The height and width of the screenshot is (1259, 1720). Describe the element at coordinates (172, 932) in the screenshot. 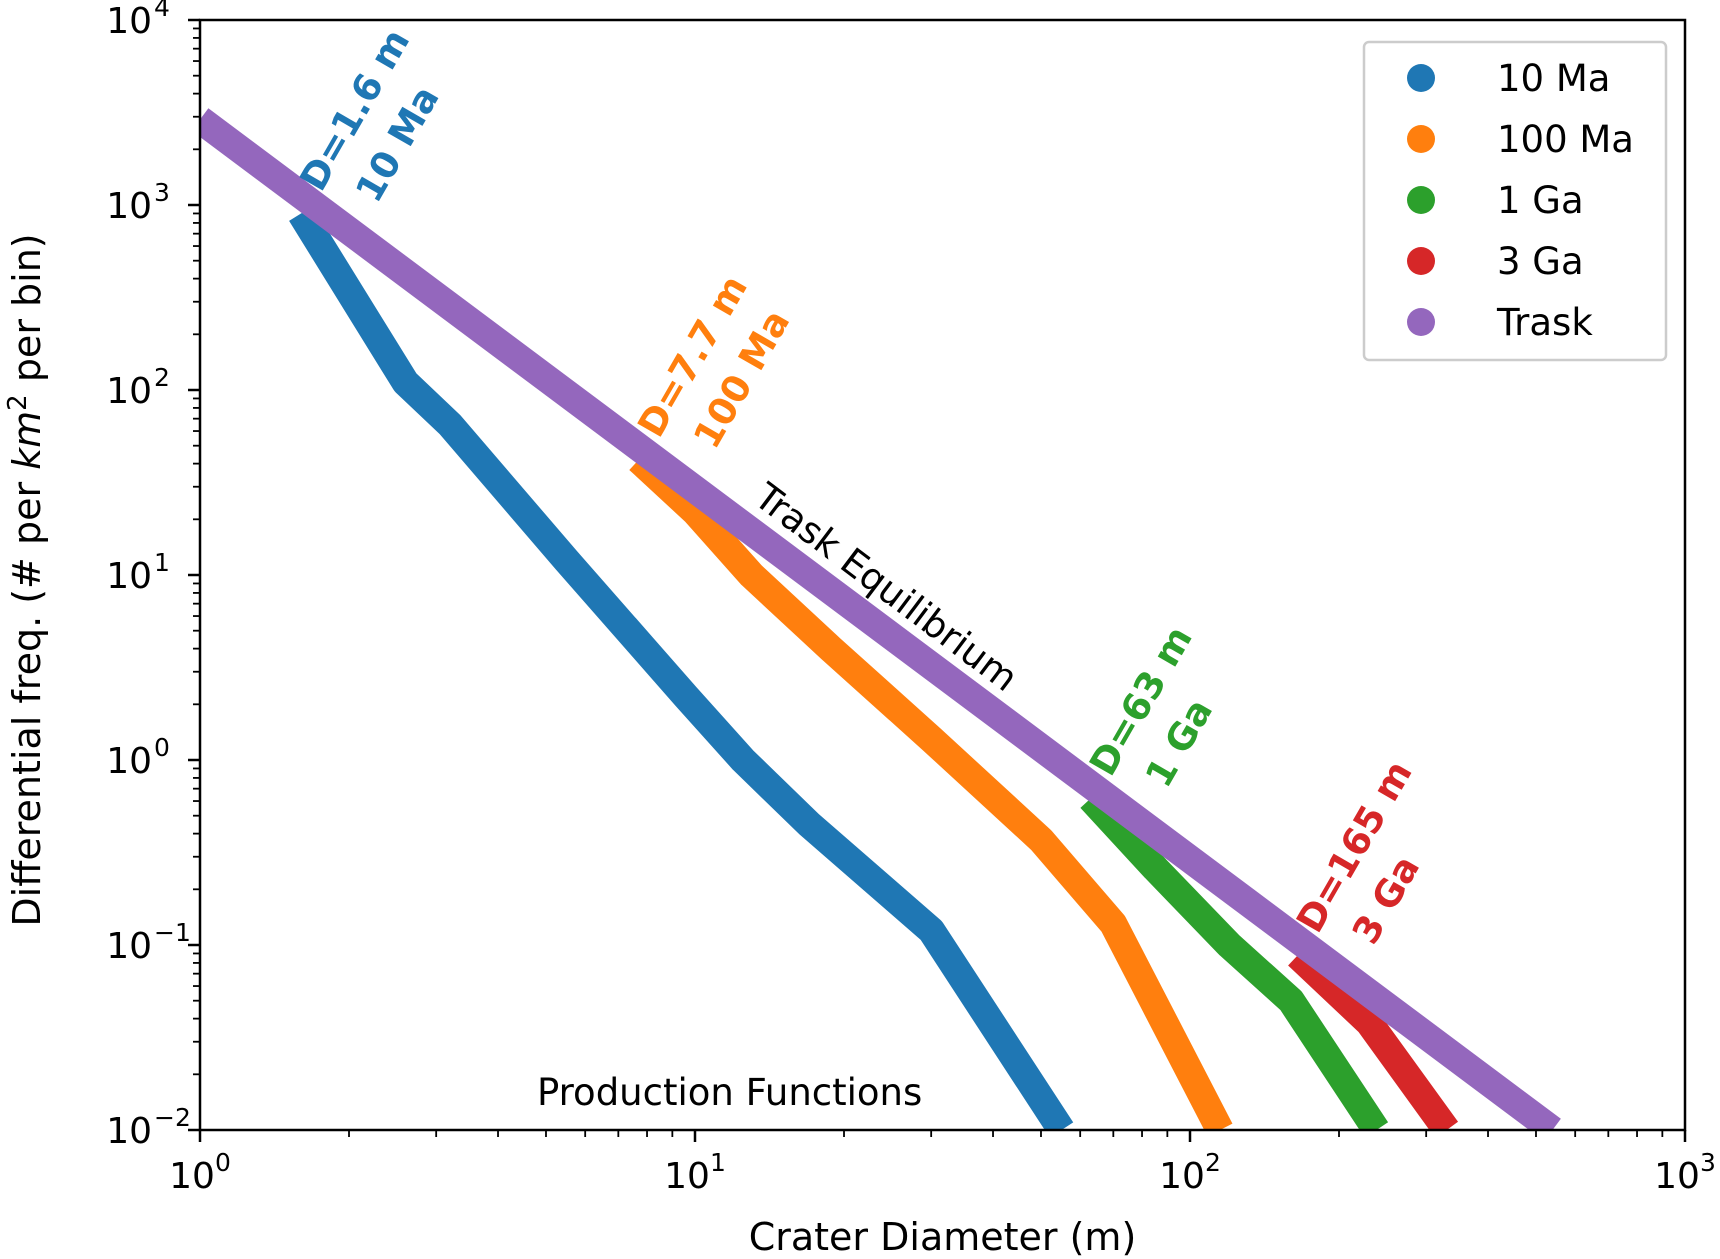

I see `y-tick-exponent: −1` at that location.